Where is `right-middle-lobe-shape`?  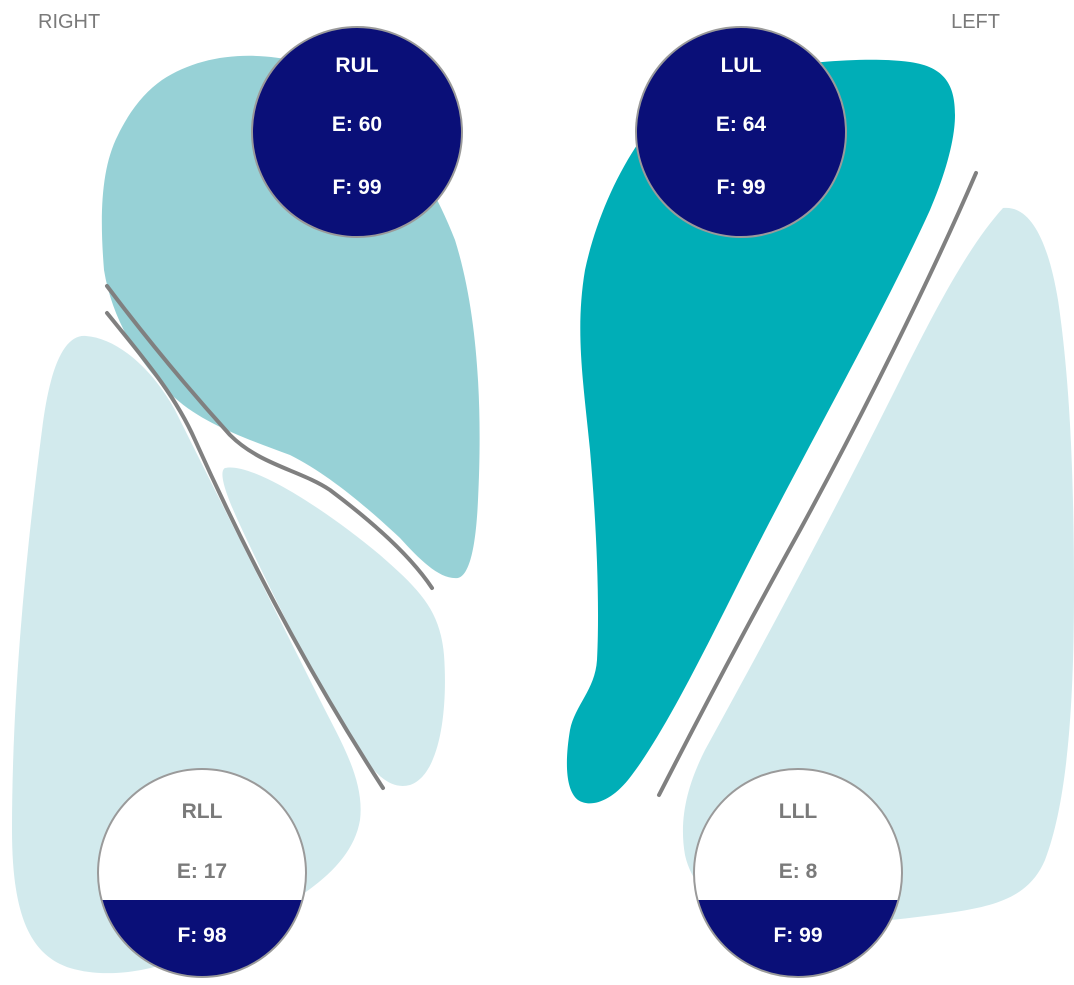
right-middle-lobe-shape is located at coordinates (333, 626).